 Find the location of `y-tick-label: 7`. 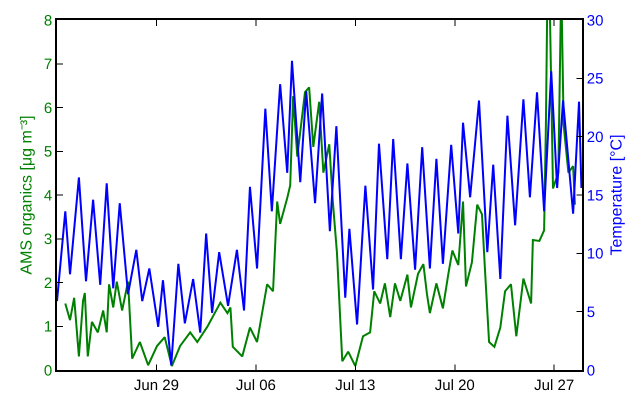

y-tick-label: 7 is located at coordinates (48, 64).